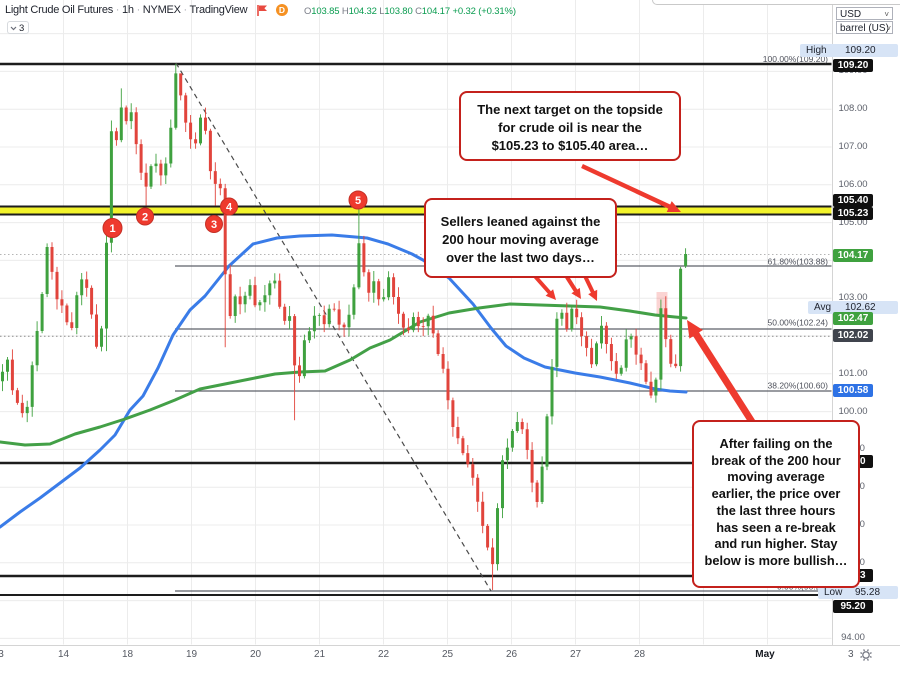 The height and width of the screenshot is (673, 900). Describe the element at coordinates (798, 323) in the screenshot. I see `svg-text: 50.00%(102.24)` at that location.